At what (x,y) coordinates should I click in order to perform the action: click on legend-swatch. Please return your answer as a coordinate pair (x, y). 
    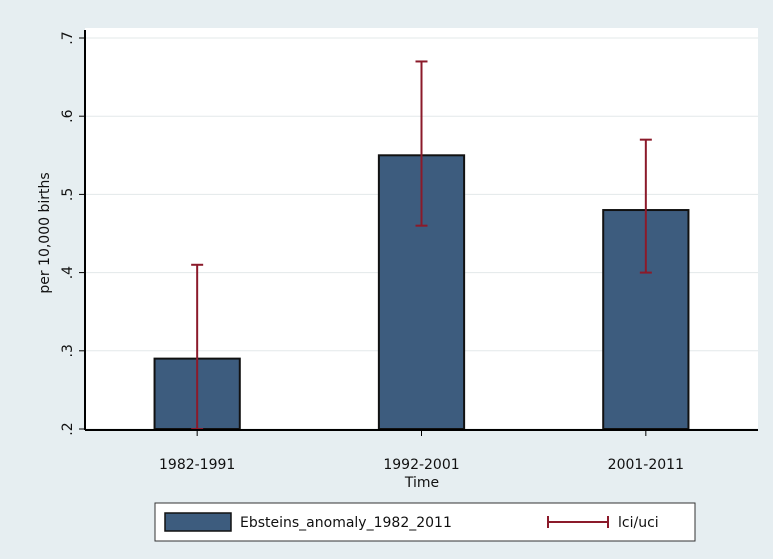
    Looking at the image, I should click on (198, 522).